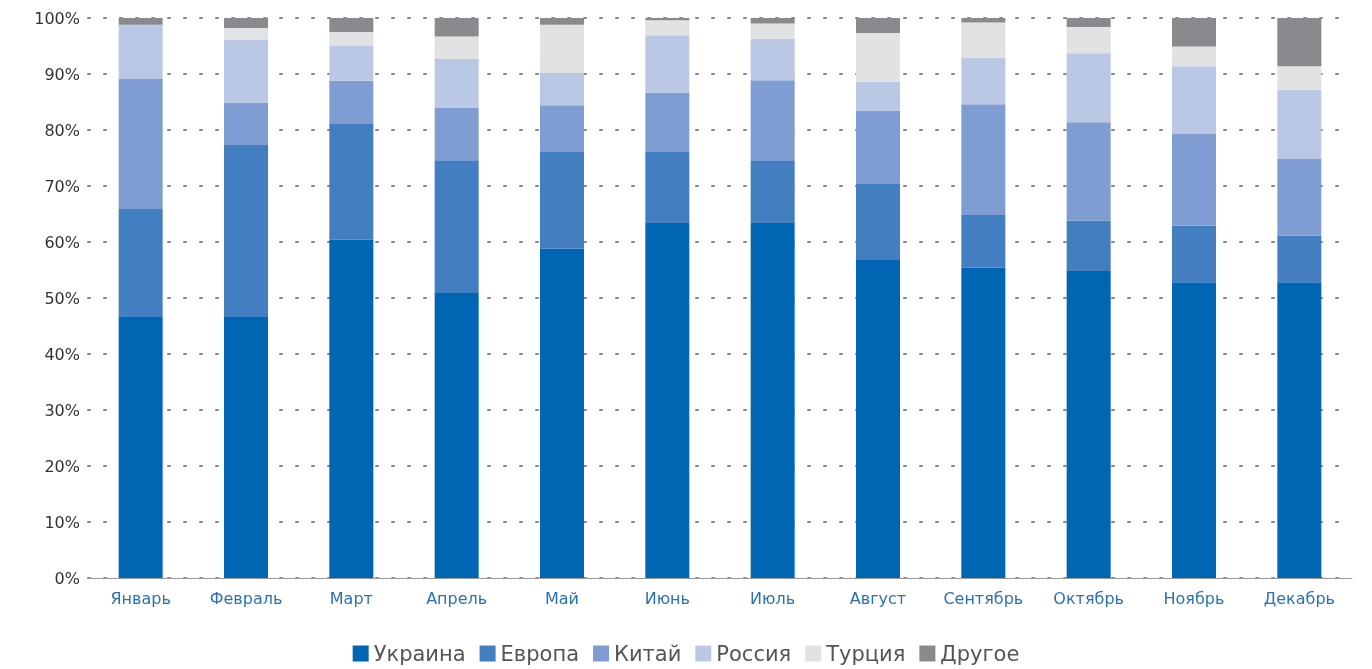 Image resolution: width=1372 pixels, height=669 pixels. What do you see at coordinates (62, 298) in the screenshot?
I see `y-tick-label: 50%` at bounding box center [62, 298].